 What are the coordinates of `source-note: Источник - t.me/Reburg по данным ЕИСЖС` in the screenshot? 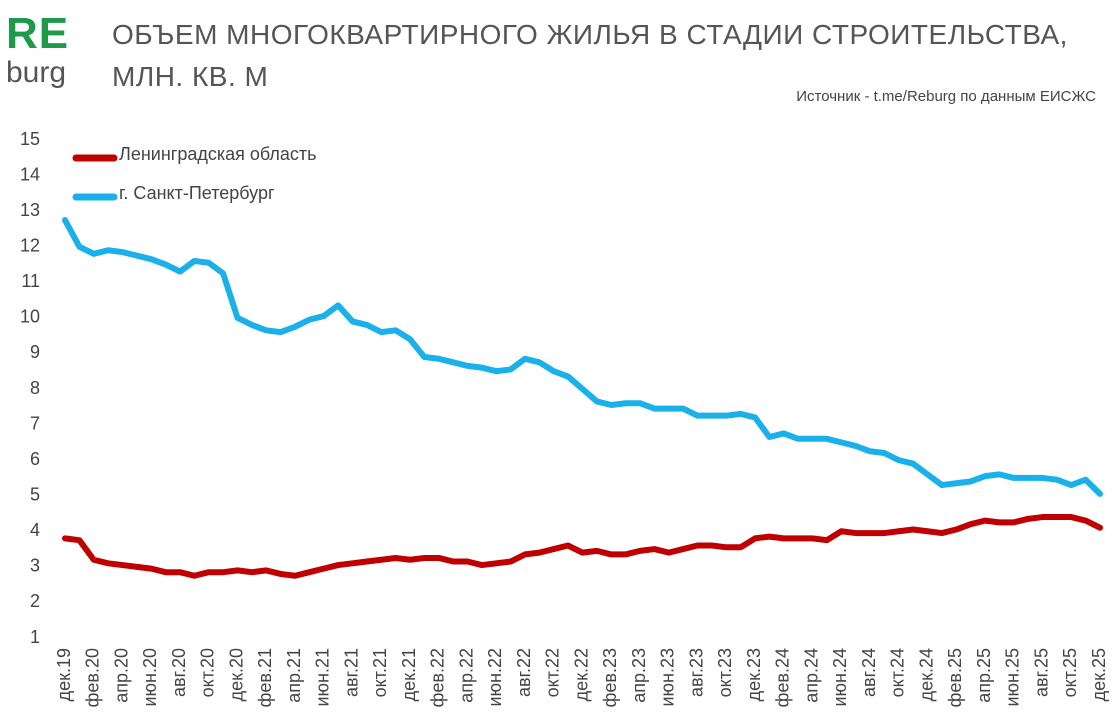 It's located at (946, 96).